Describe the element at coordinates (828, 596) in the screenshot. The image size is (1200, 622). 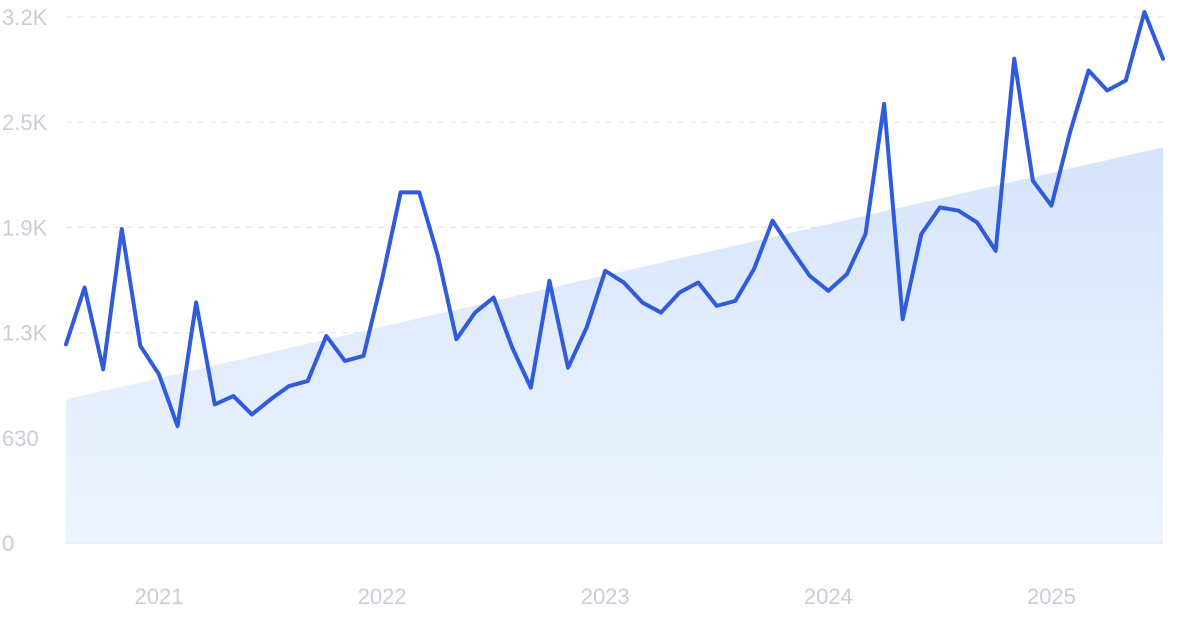
I see `x-tick-label: 2024` at that location.